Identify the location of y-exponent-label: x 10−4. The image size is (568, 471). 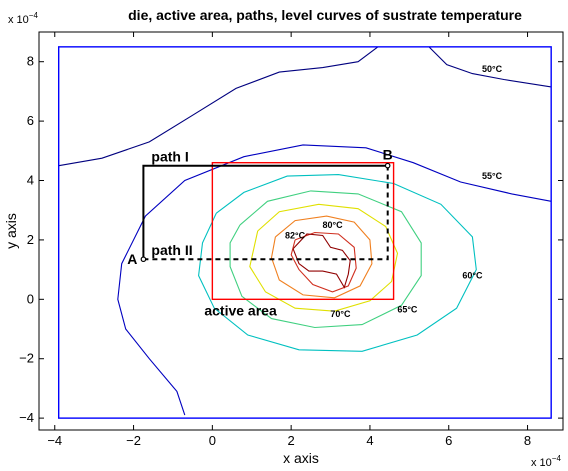
(23, 18).